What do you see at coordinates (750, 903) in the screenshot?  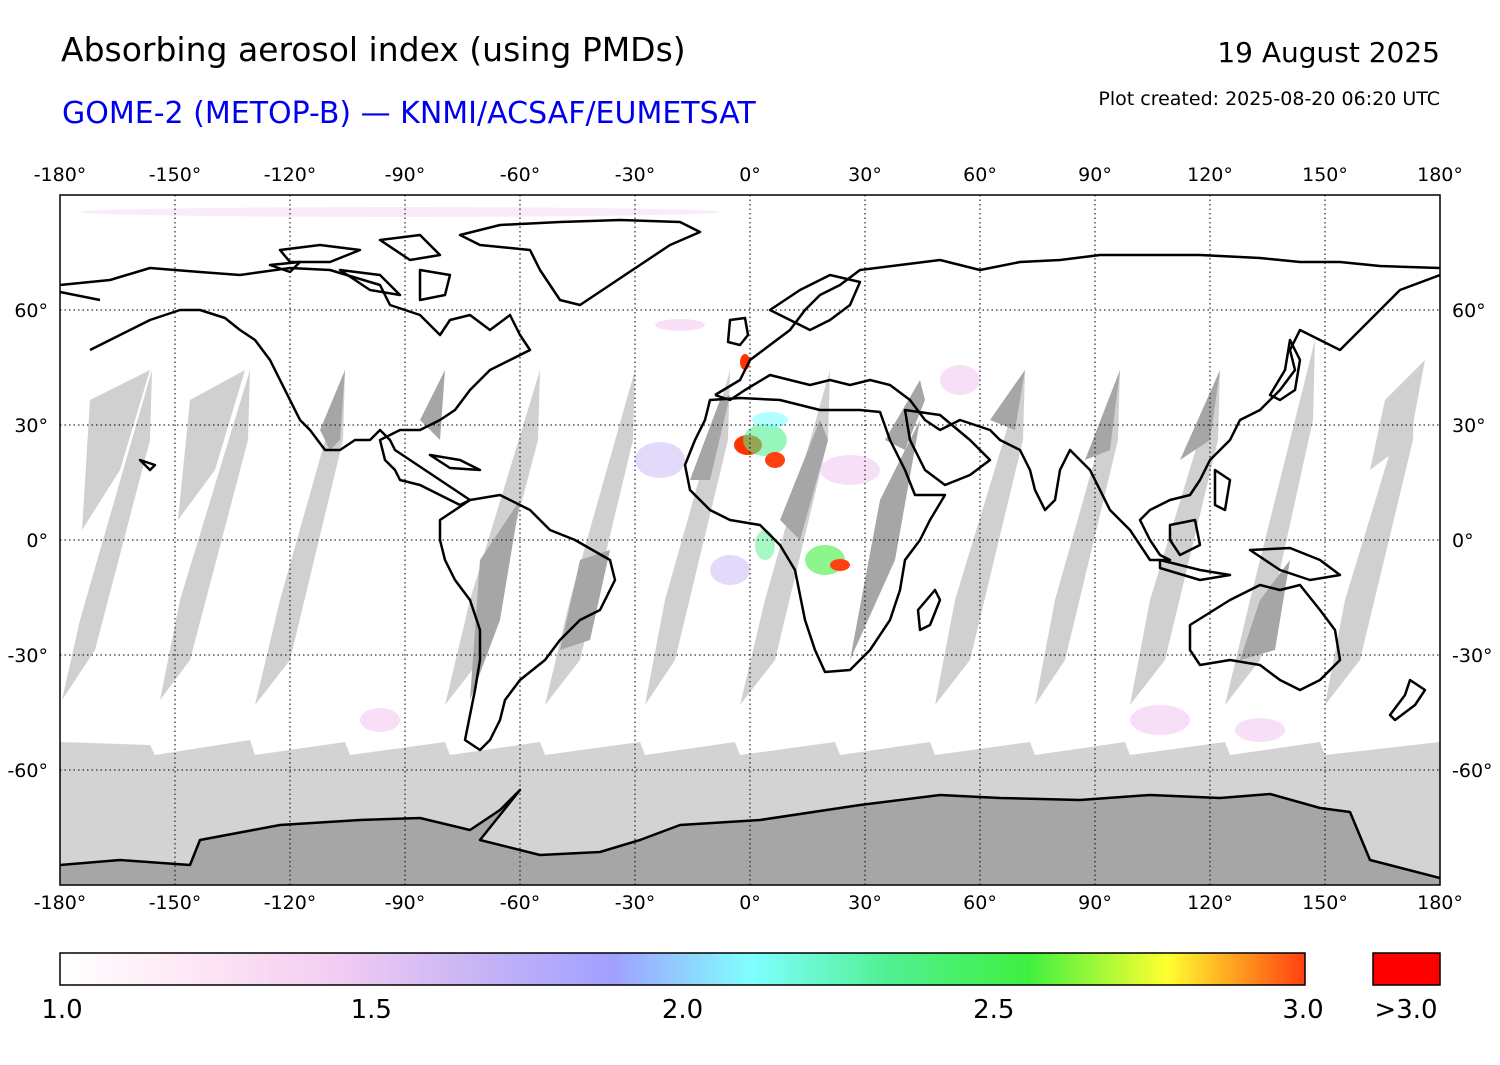 I see `lon-tick-label-bottom: 0°` at bounding box center [750, 903].